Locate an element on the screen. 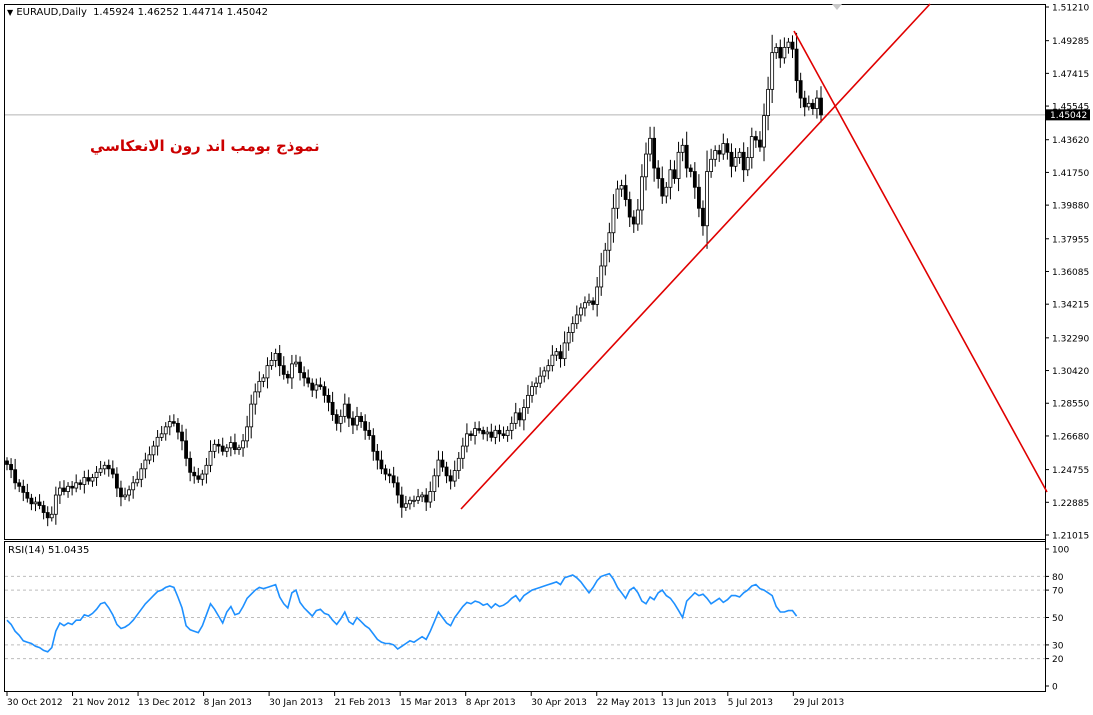 This screenshot has width=1093, height=715. triangle-down-icon: ▼ is located at coordinates (10, 12).